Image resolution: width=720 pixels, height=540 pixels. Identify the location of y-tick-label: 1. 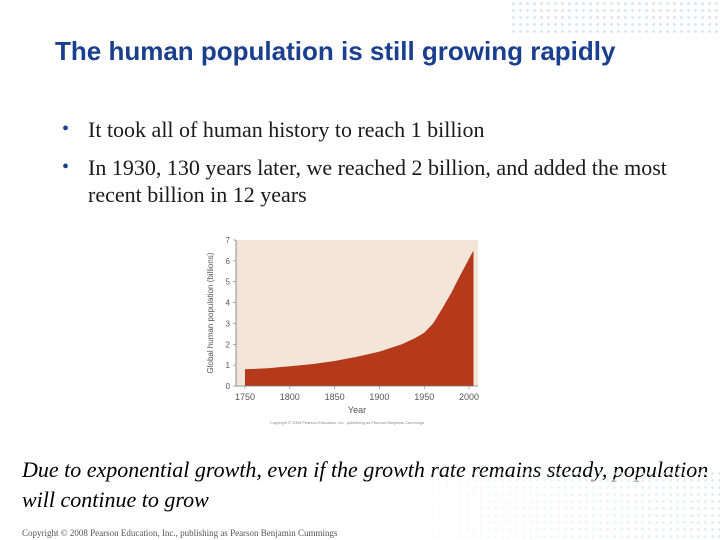
(228, 365).